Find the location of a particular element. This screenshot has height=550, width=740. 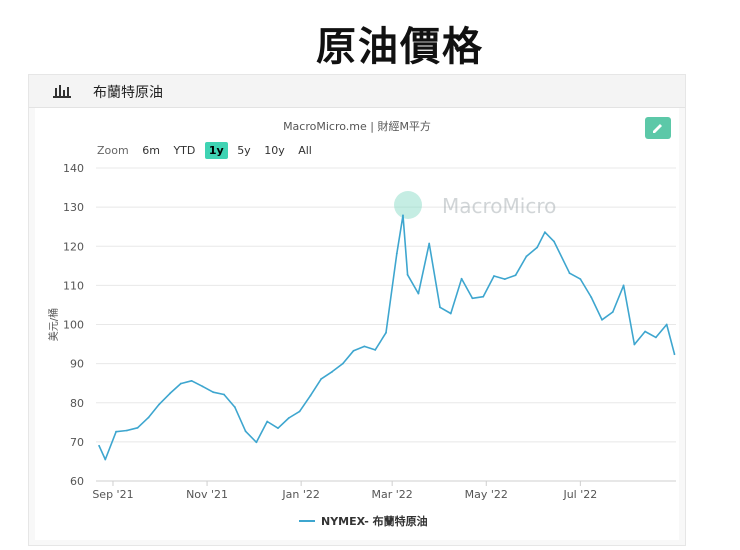

watermark-text: MacroMicro is located at coordinates (499, 206).